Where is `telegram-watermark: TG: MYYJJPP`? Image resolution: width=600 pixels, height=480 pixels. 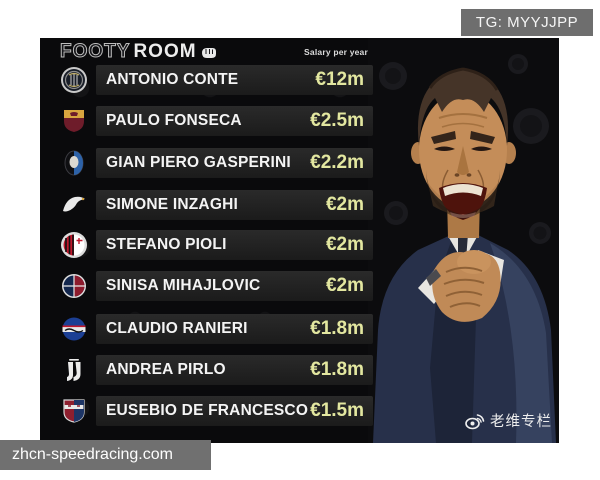
telegram-watermark: TG: MYYJJPP is located at coordinates (527, 22).